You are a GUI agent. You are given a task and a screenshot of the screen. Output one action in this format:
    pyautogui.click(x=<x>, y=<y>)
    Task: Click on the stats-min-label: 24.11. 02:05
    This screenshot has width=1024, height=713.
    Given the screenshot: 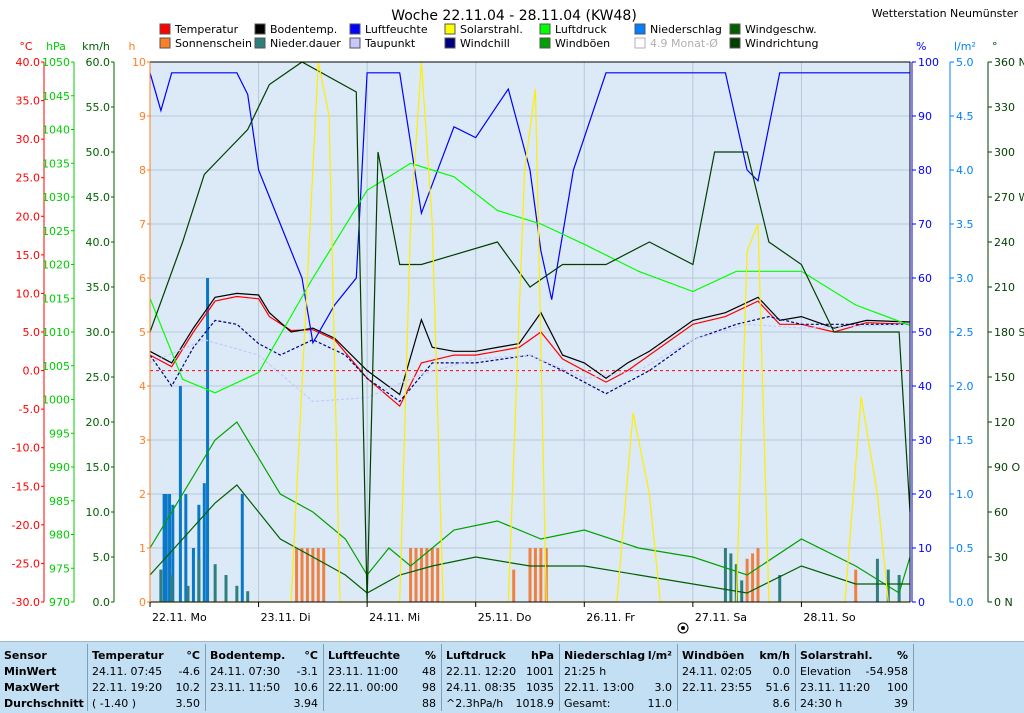 What is the action you would take?
    pyautogui.click(x=717, y=671)
    